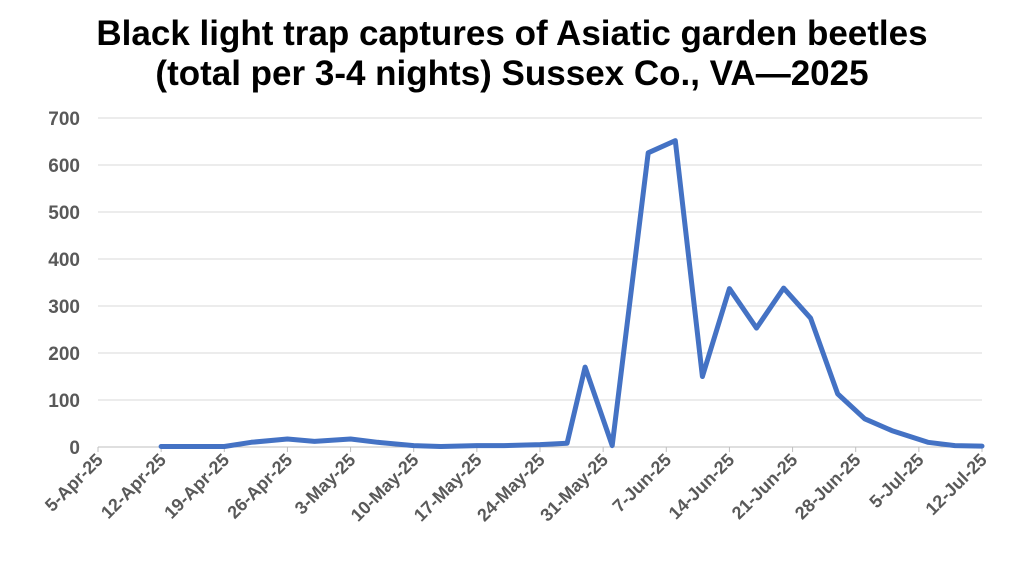  I want to click on y-tick-label: 600, so click(64, 166).